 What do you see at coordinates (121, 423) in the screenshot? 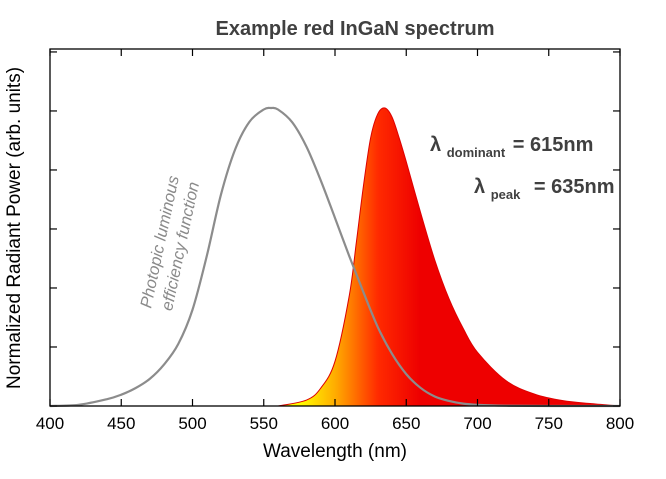
I see `x-tick-label: 450` at bounding box center [121, 423].